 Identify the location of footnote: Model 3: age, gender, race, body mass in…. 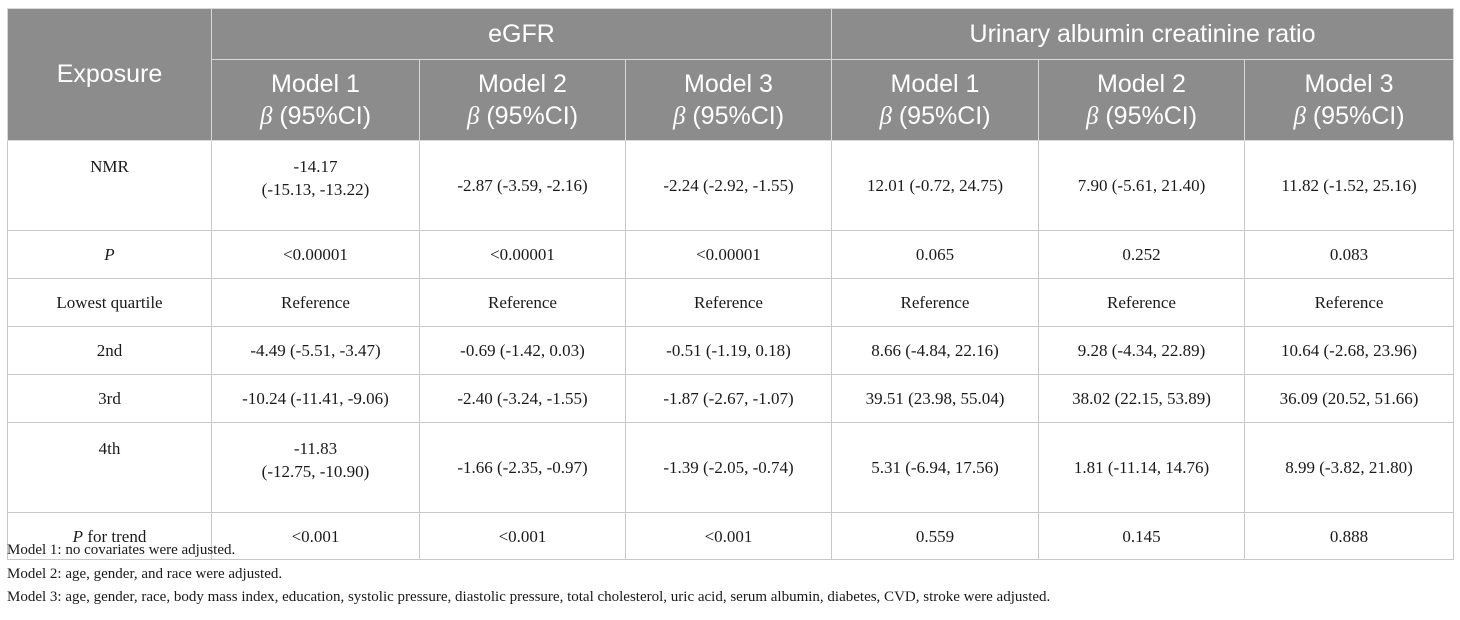
(529, 597).